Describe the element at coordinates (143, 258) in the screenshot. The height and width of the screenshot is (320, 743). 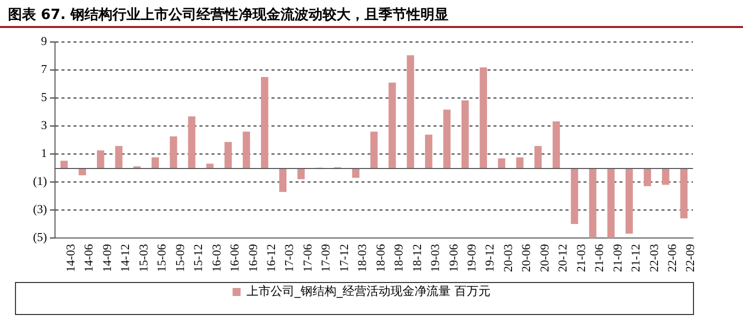
I see `x-tick-label: 15-03` at that location.